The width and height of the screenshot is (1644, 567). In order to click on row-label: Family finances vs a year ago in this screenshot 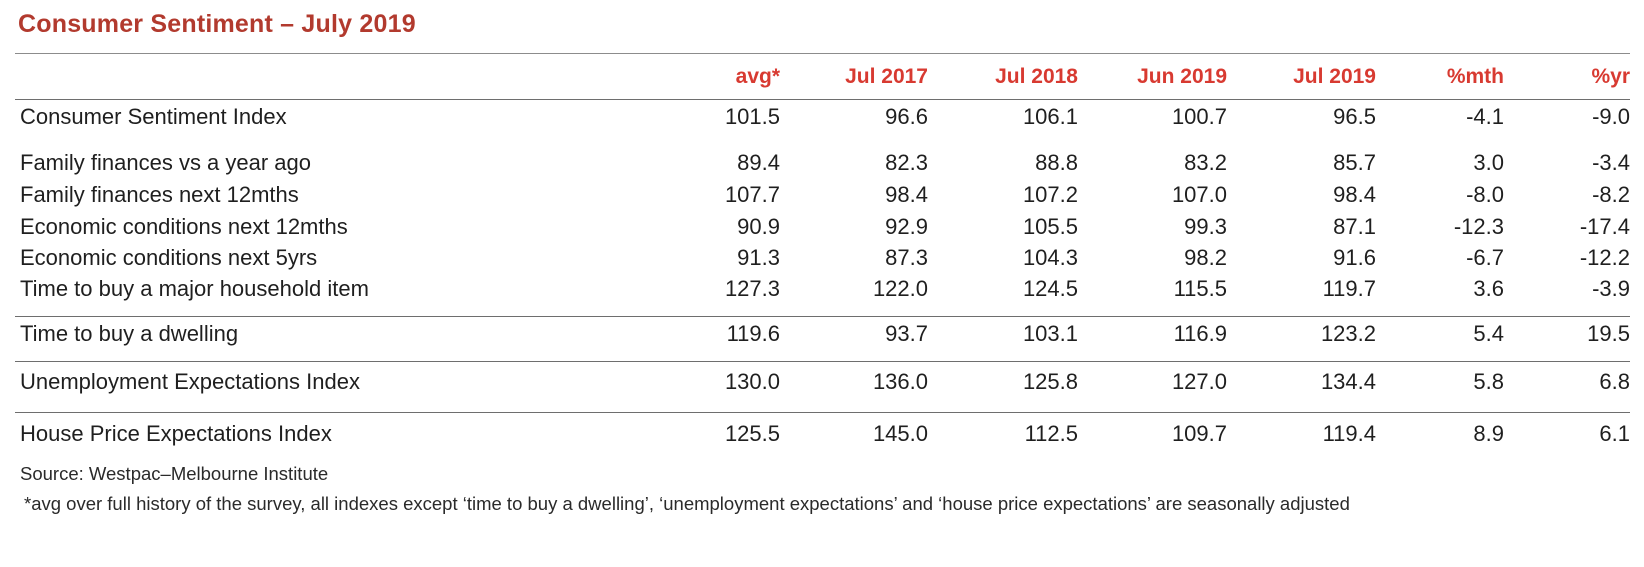, I will do `click(166, 162)`.